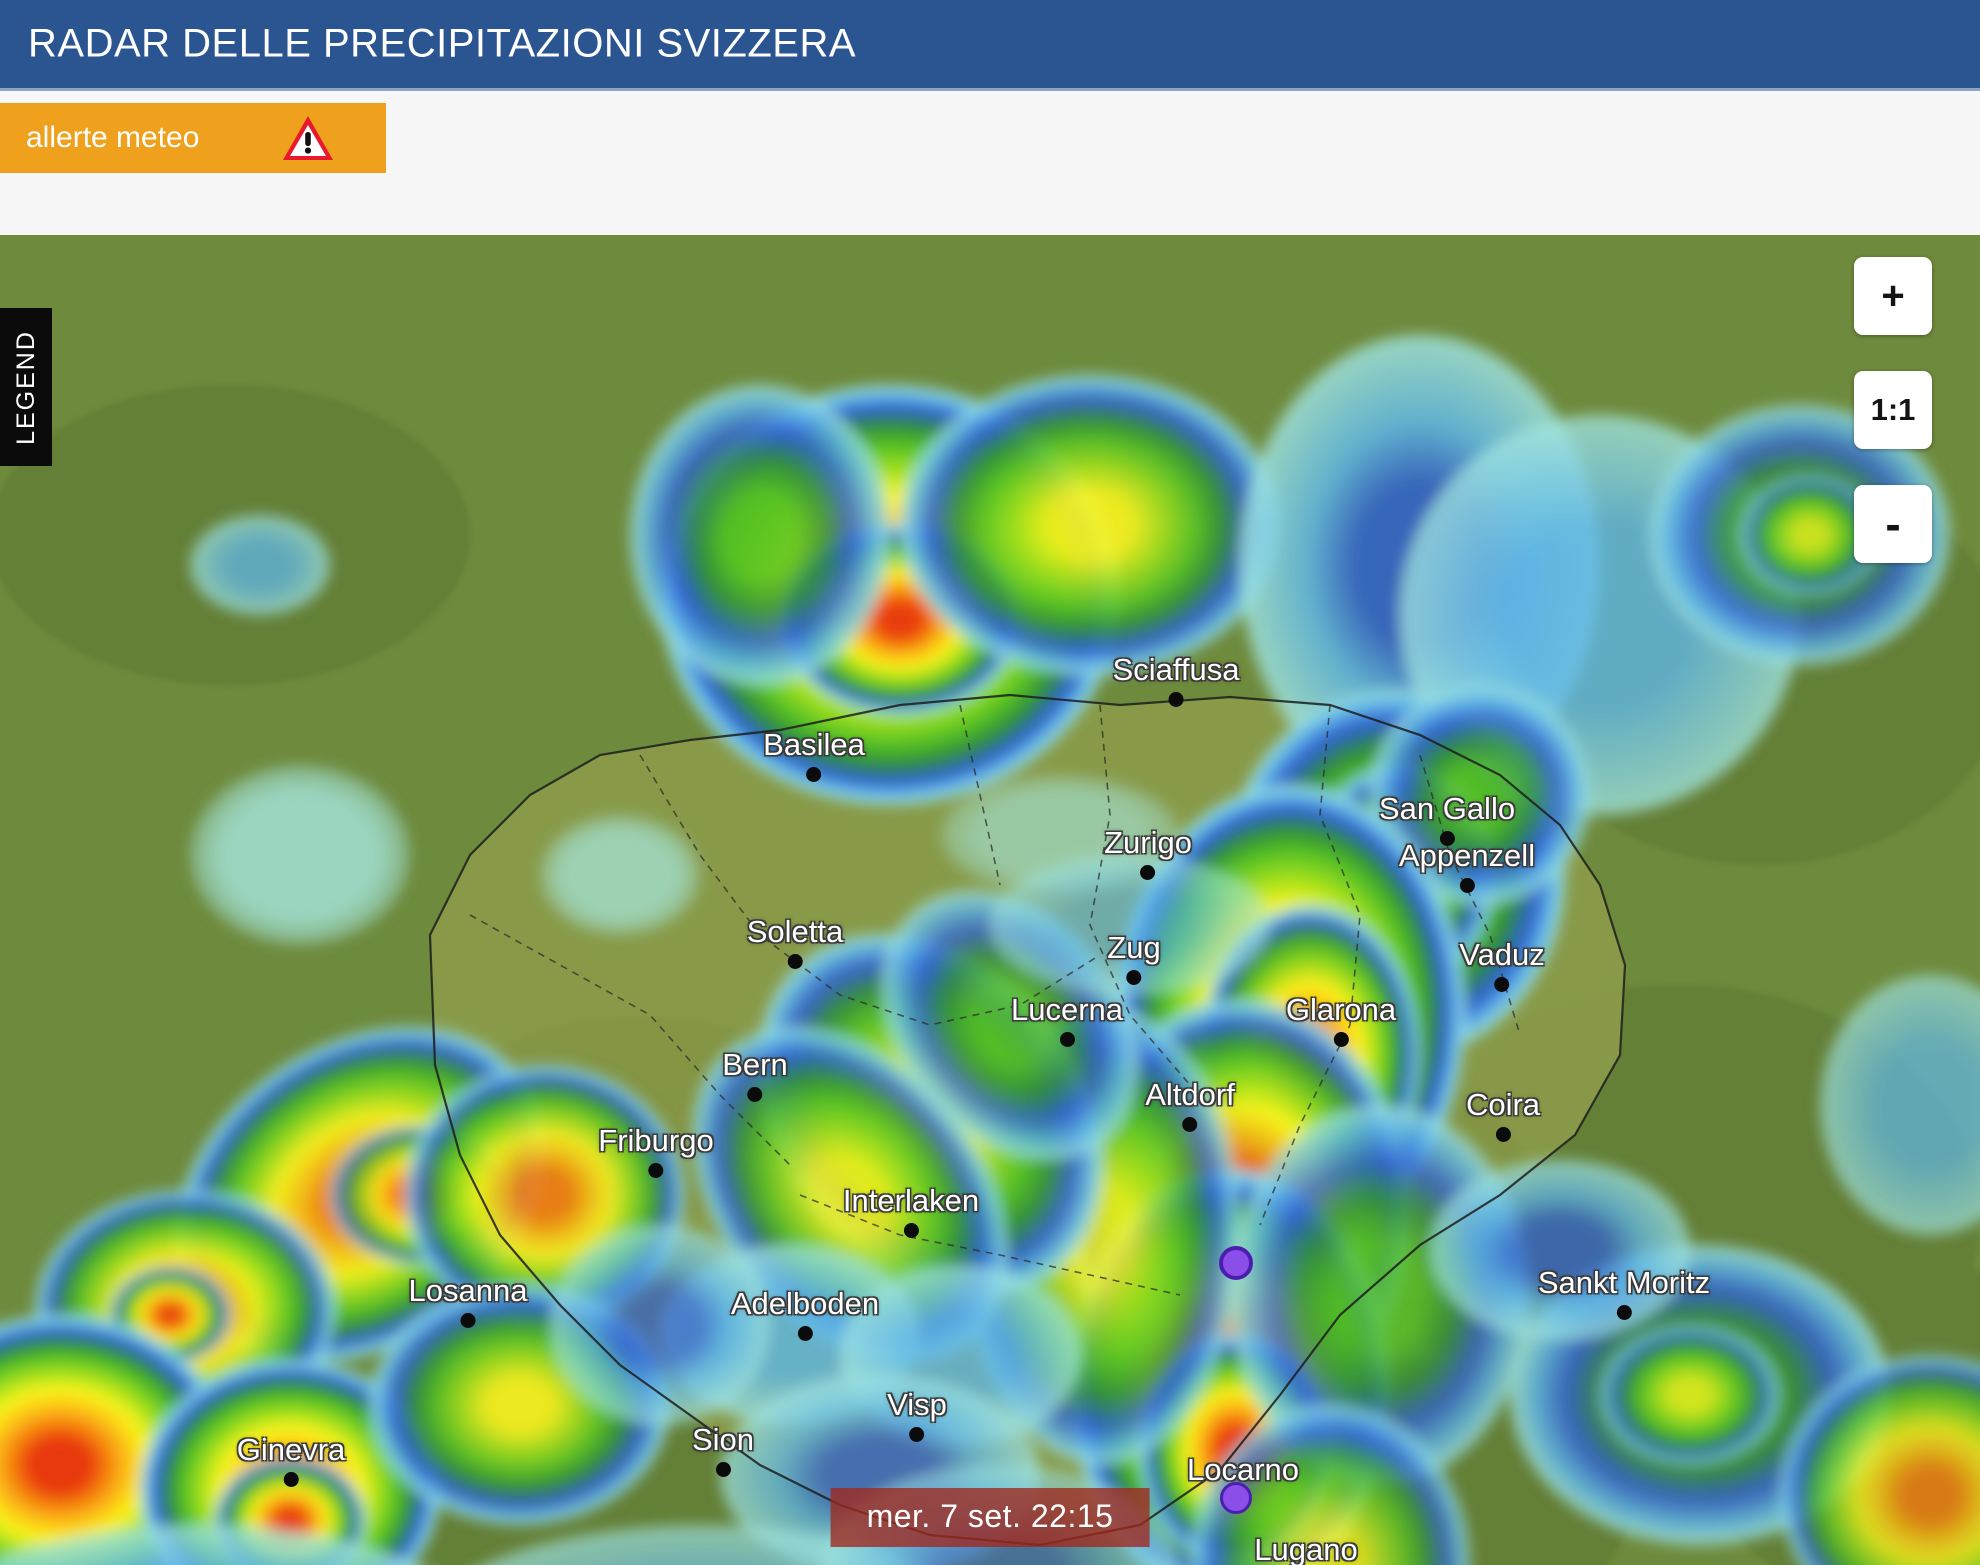 The width and height of the screenshot is (1980, 1565). What do you see at coordinates (113, 137) in the screenshot?
I see `weather-alert-label: allerte meteo` at bounding box center [113, 137].